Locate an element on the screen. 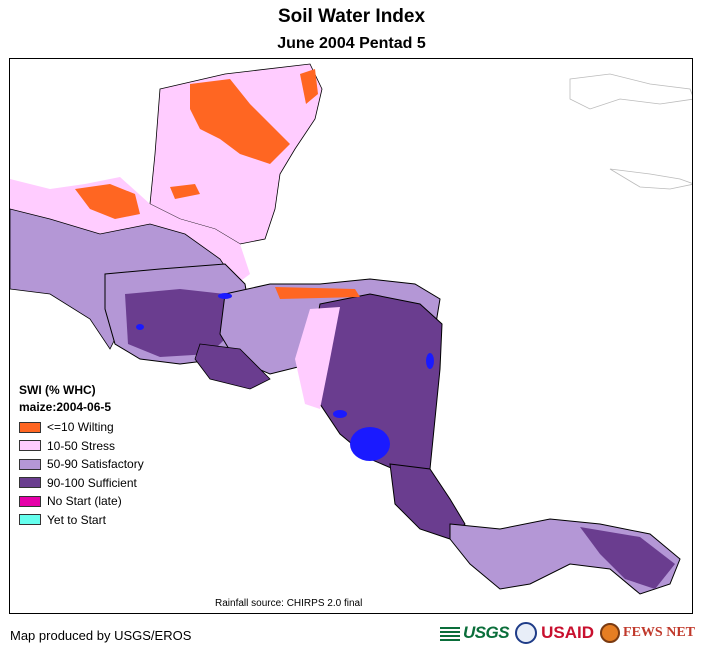 This screenshot has width=703, height=662. caribbean-island-outline is located at coordinates (630, 91).